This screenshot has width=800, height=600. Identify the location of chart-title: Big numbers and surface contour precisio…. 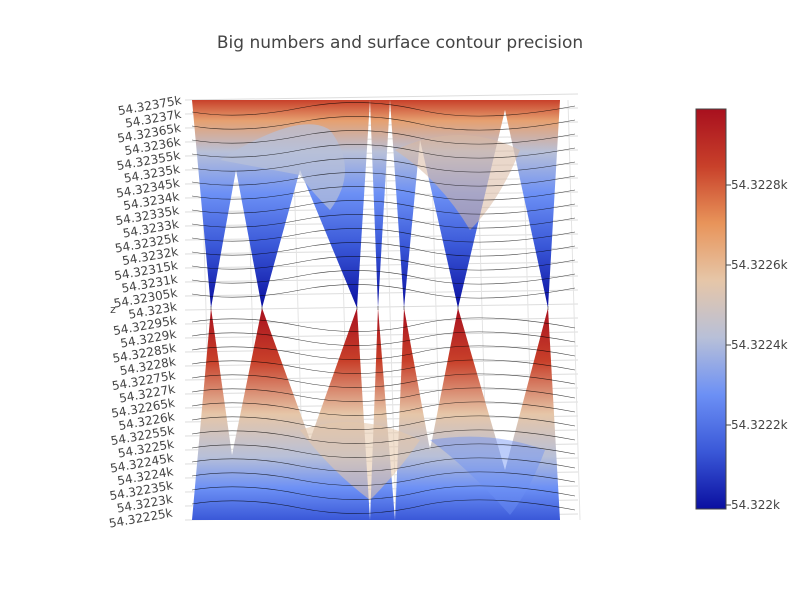
(400, 43).